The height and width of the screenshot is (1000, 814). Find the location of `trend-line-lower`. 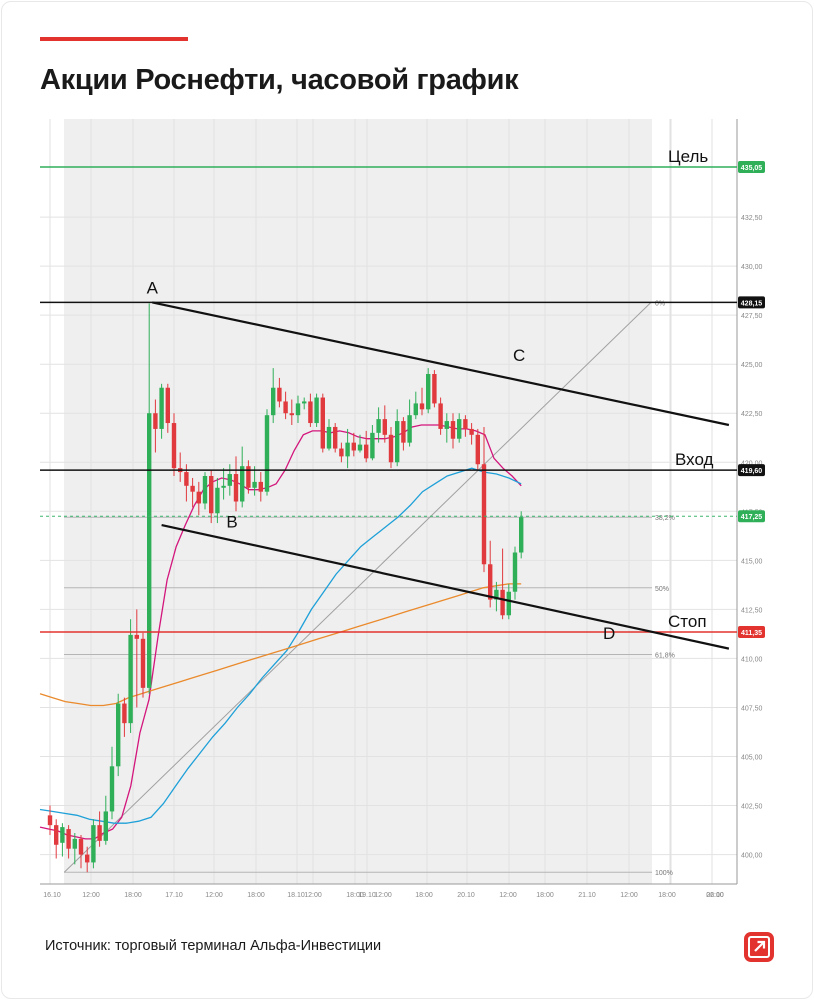

trend-line-lower is located at coordinates (445, 586).